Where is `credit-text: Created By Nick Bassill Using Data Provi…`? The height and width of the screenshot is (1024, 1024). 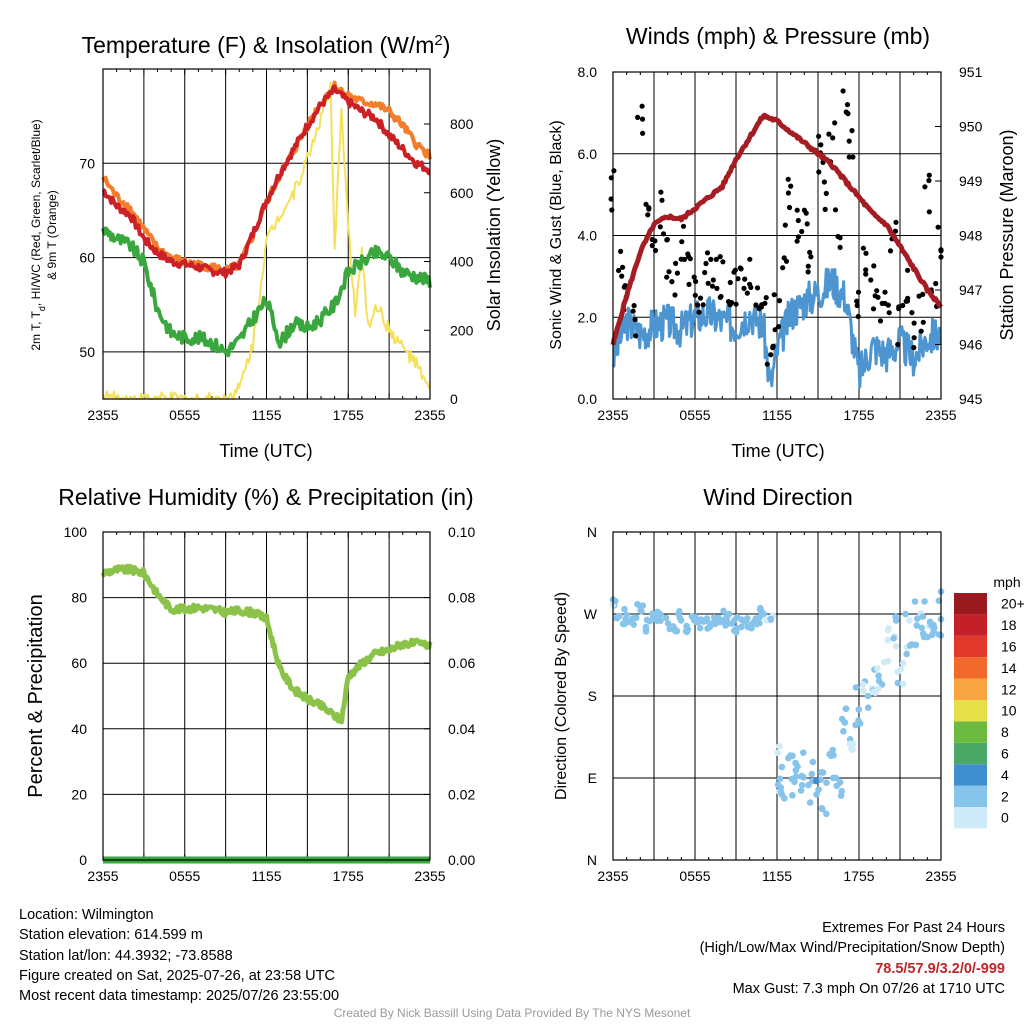 credit-text: Created By Nick Bassill Using Data Provi… is located at coordinates (512, 1013).